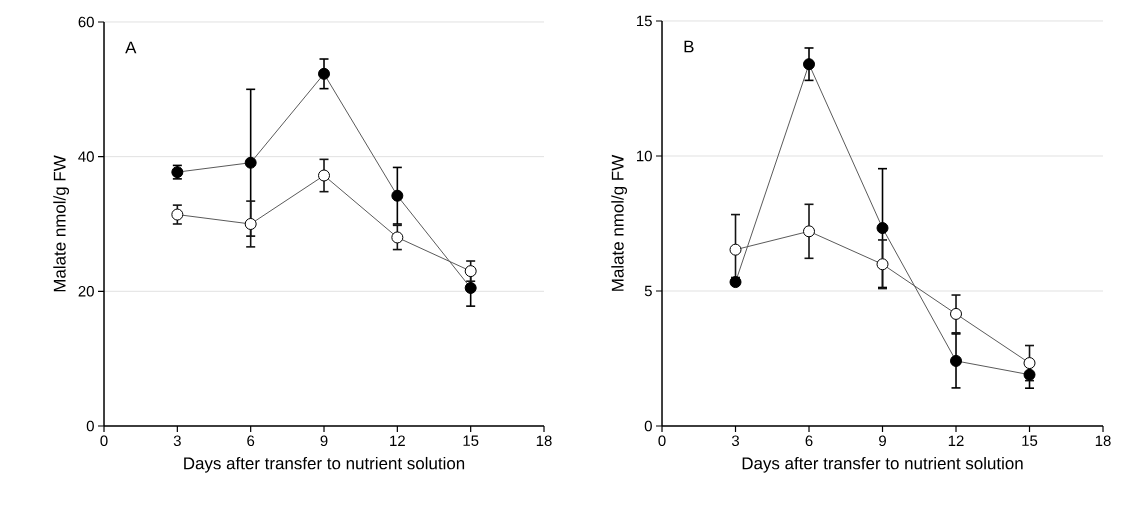  Describe the element at coordinates (644, 156) in the screenshot. I see `y-tick-label: 10` at that location.